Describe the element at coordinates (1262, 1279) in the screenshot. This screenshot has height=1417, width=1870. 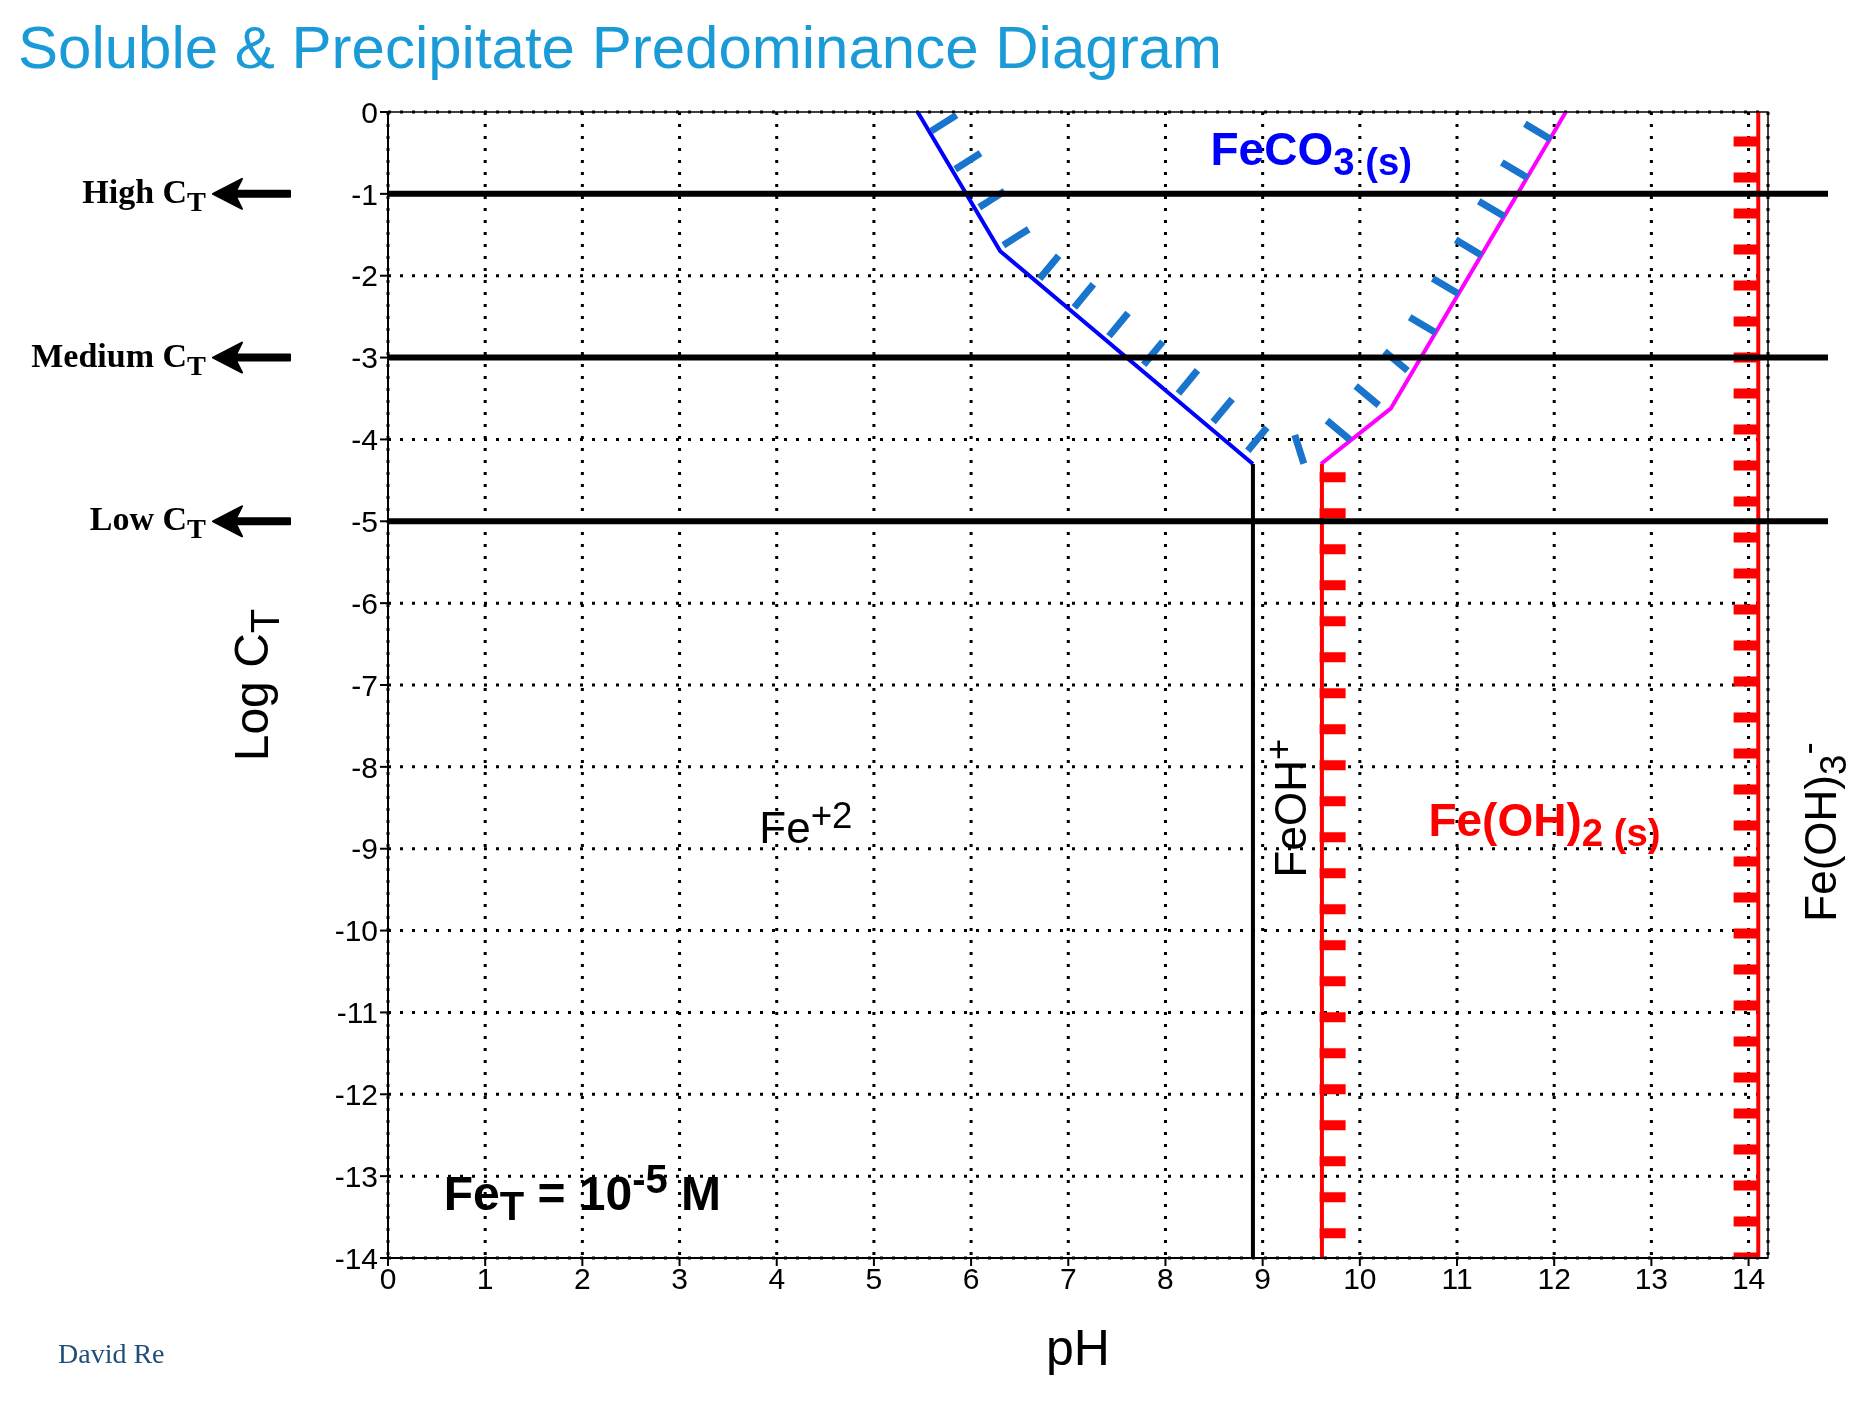
I see `x-tick-label: 9` at that location.